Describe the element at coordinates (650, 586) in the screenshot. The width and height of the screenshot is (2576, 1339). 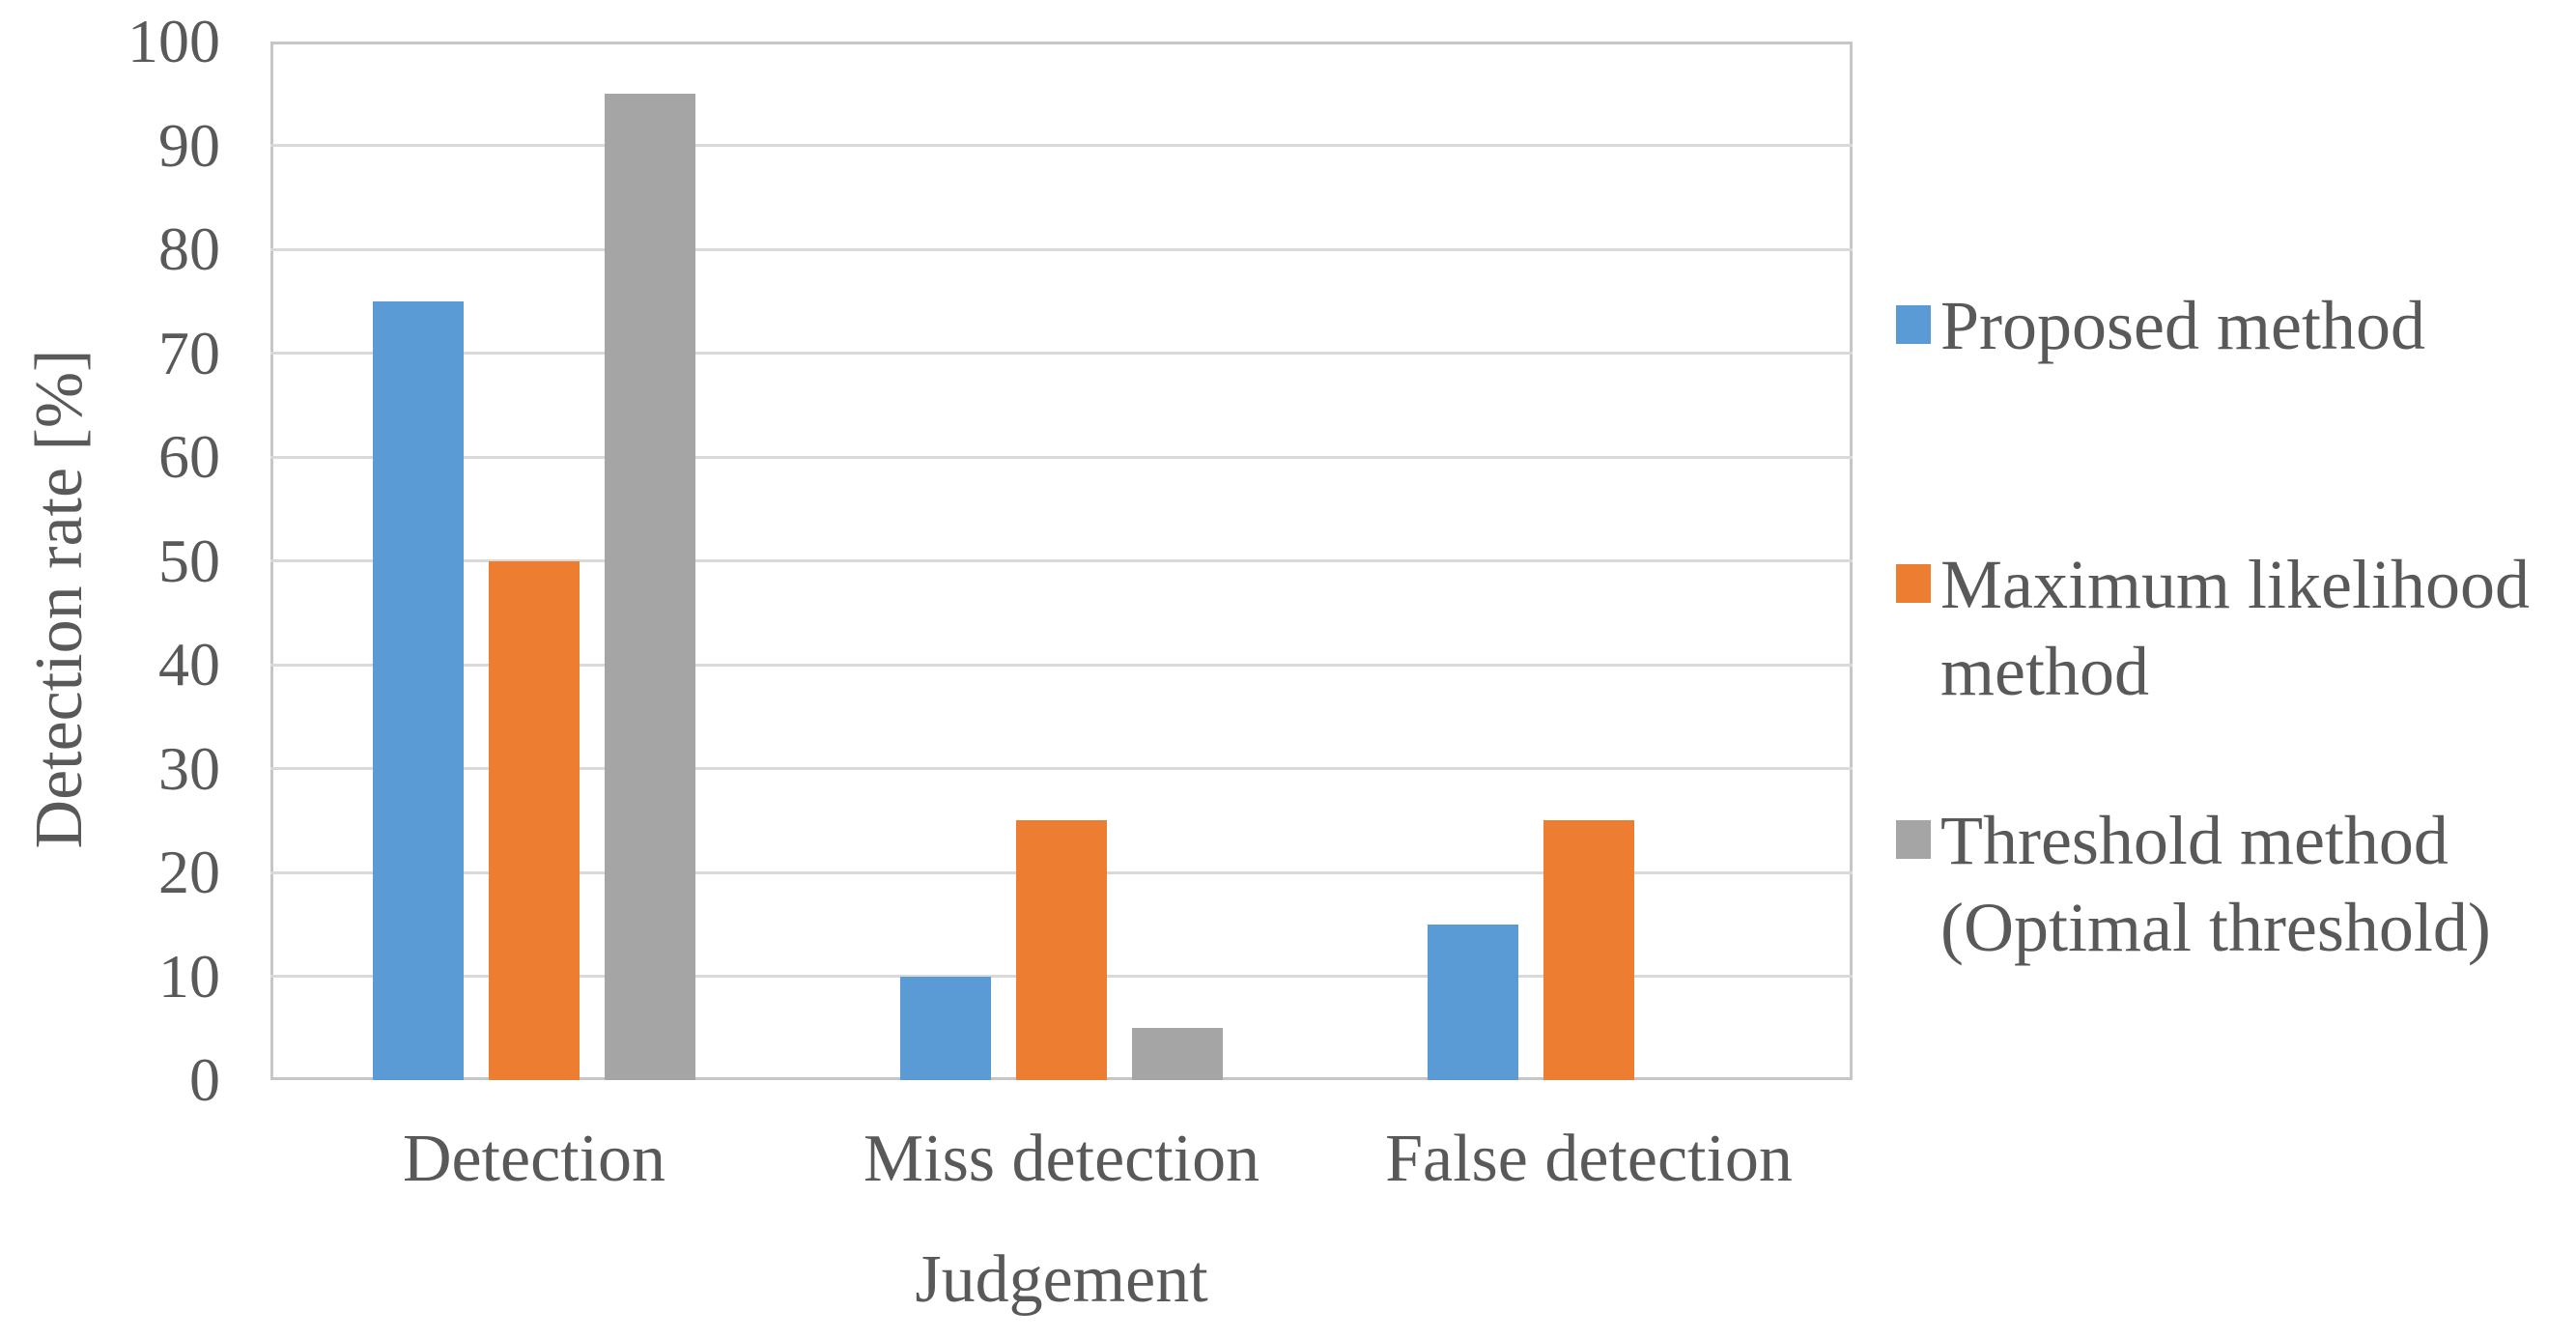
I see `bar-series3-cat1` at that location.